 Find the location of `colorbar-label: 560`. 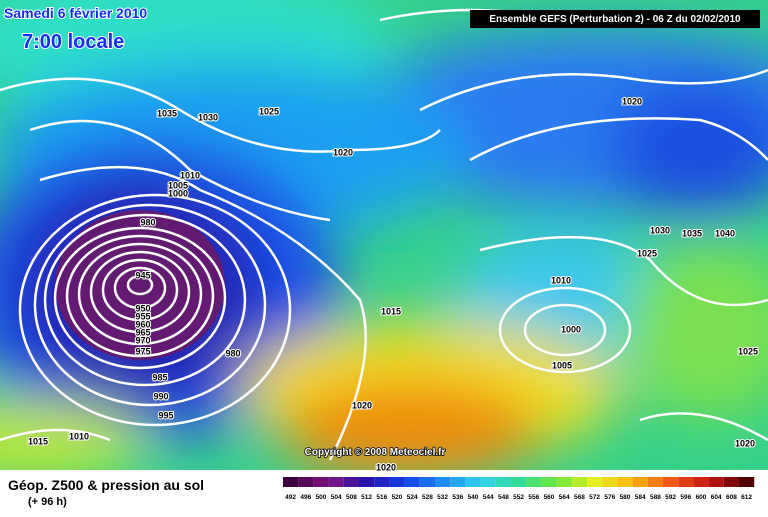

colorbar-label: 560 is located at coordinates (549, 497).